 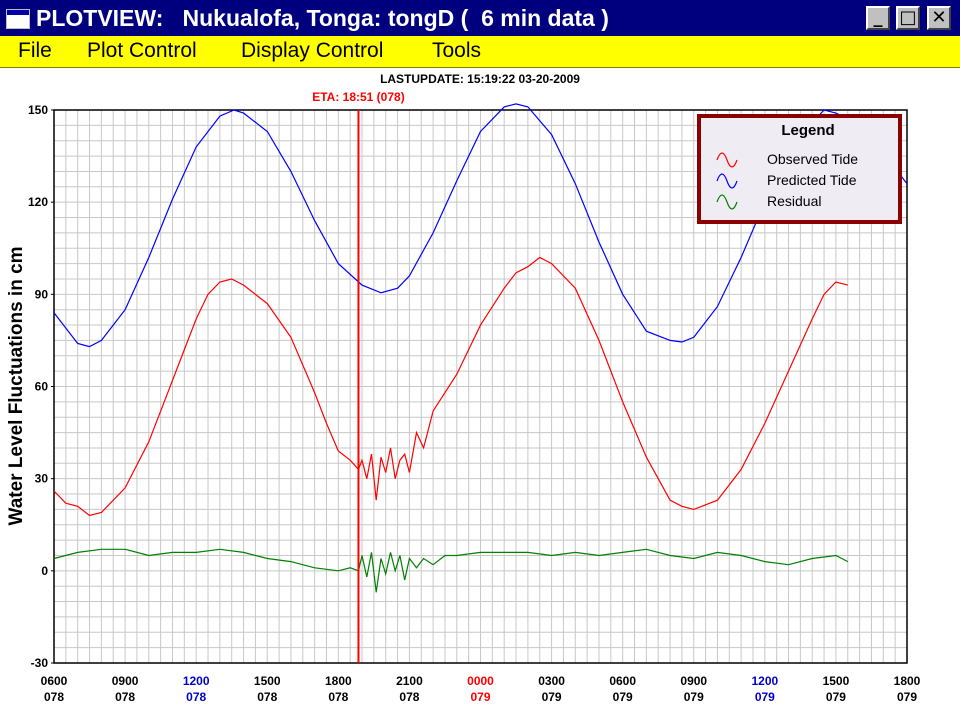 I want to click on menu-file: File, so click(x=35, y=50).